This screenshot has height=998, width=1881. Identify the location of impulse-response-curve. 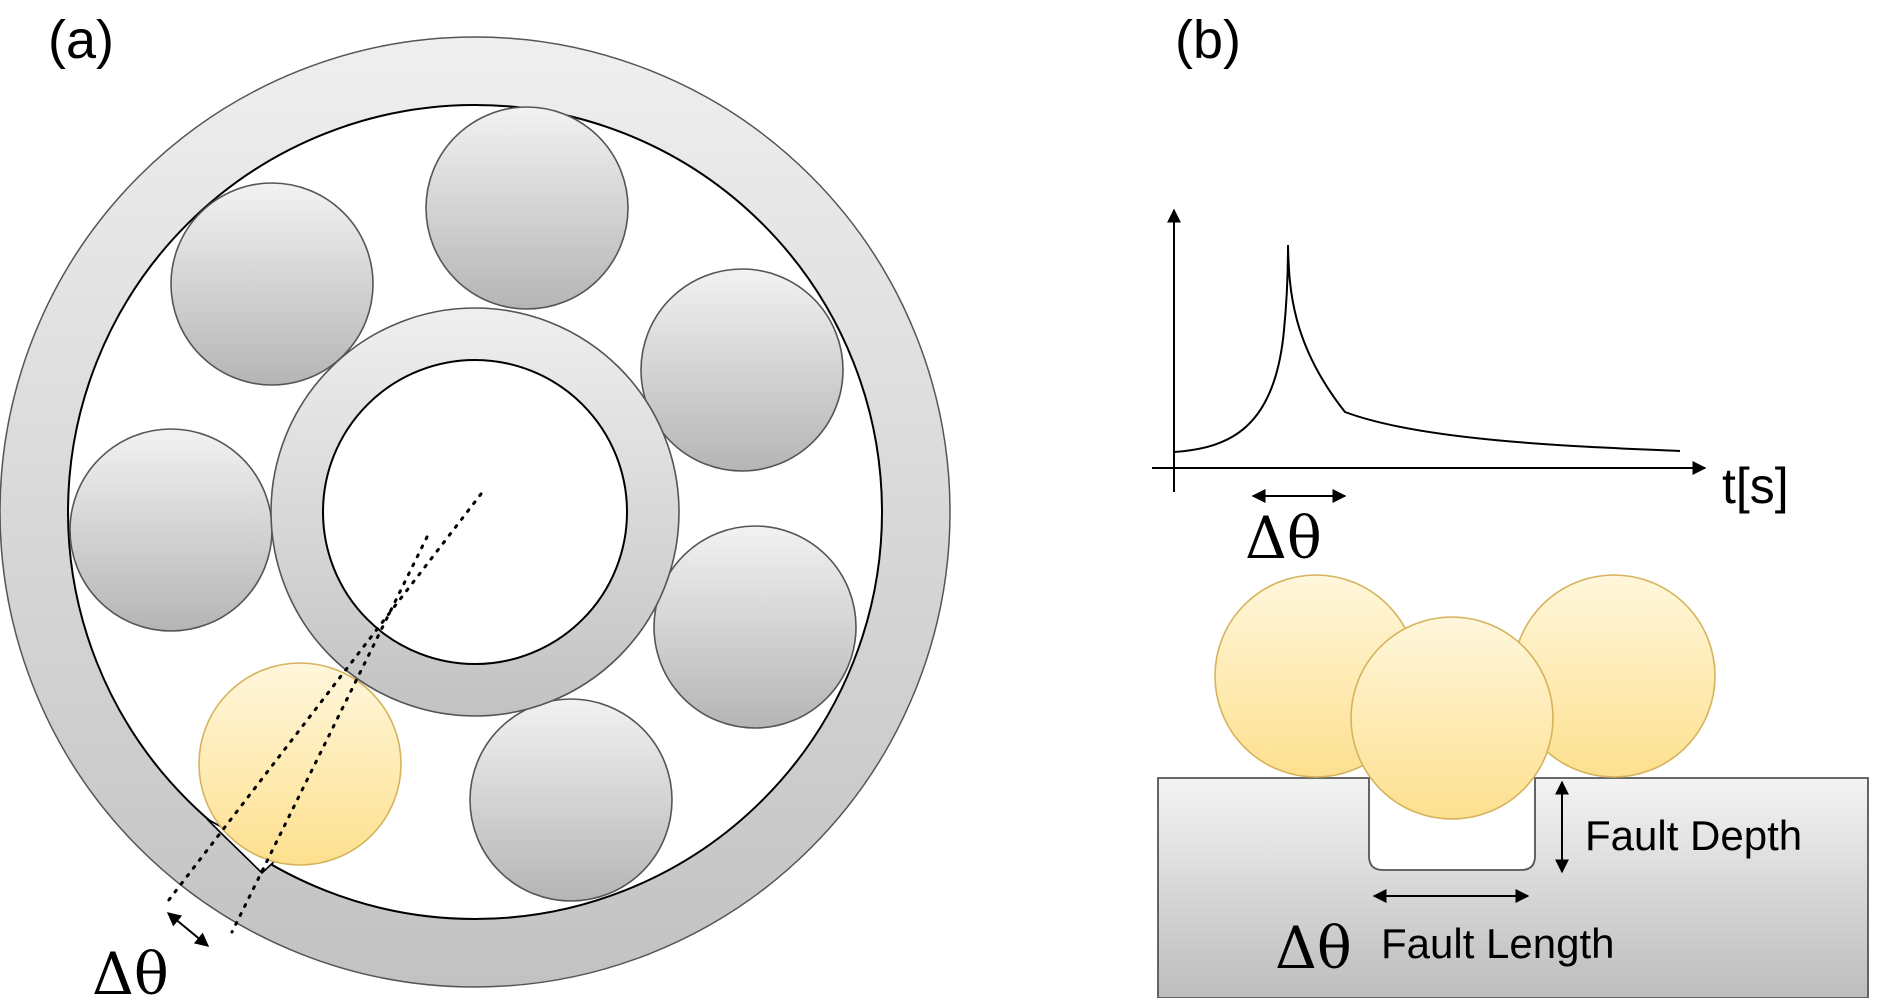
(1427, 348).